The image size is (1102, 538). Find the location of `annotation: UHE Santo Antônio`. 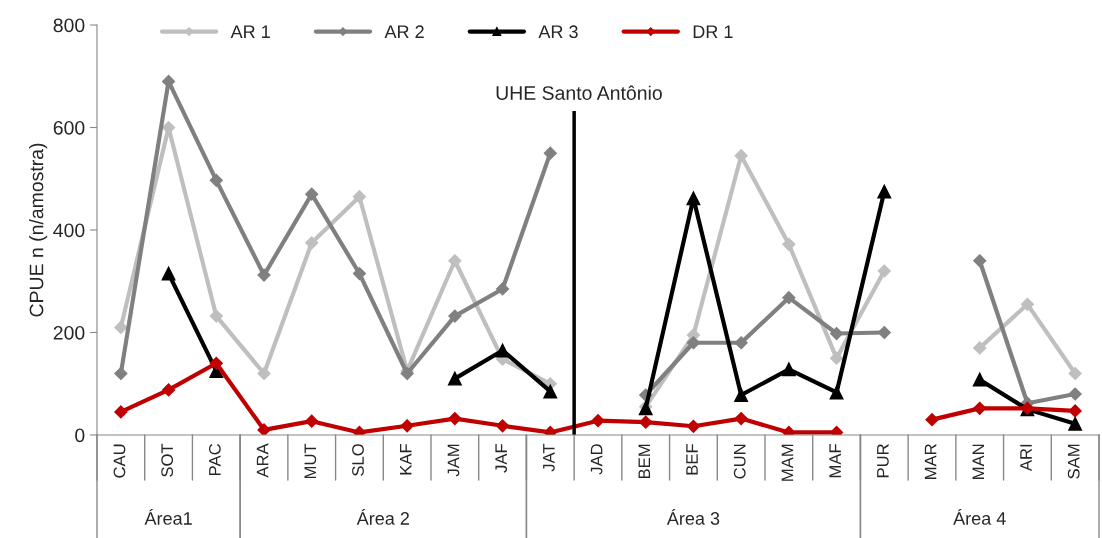

annotation: UHE Santo Antônio is located at coordinates (579, 92).